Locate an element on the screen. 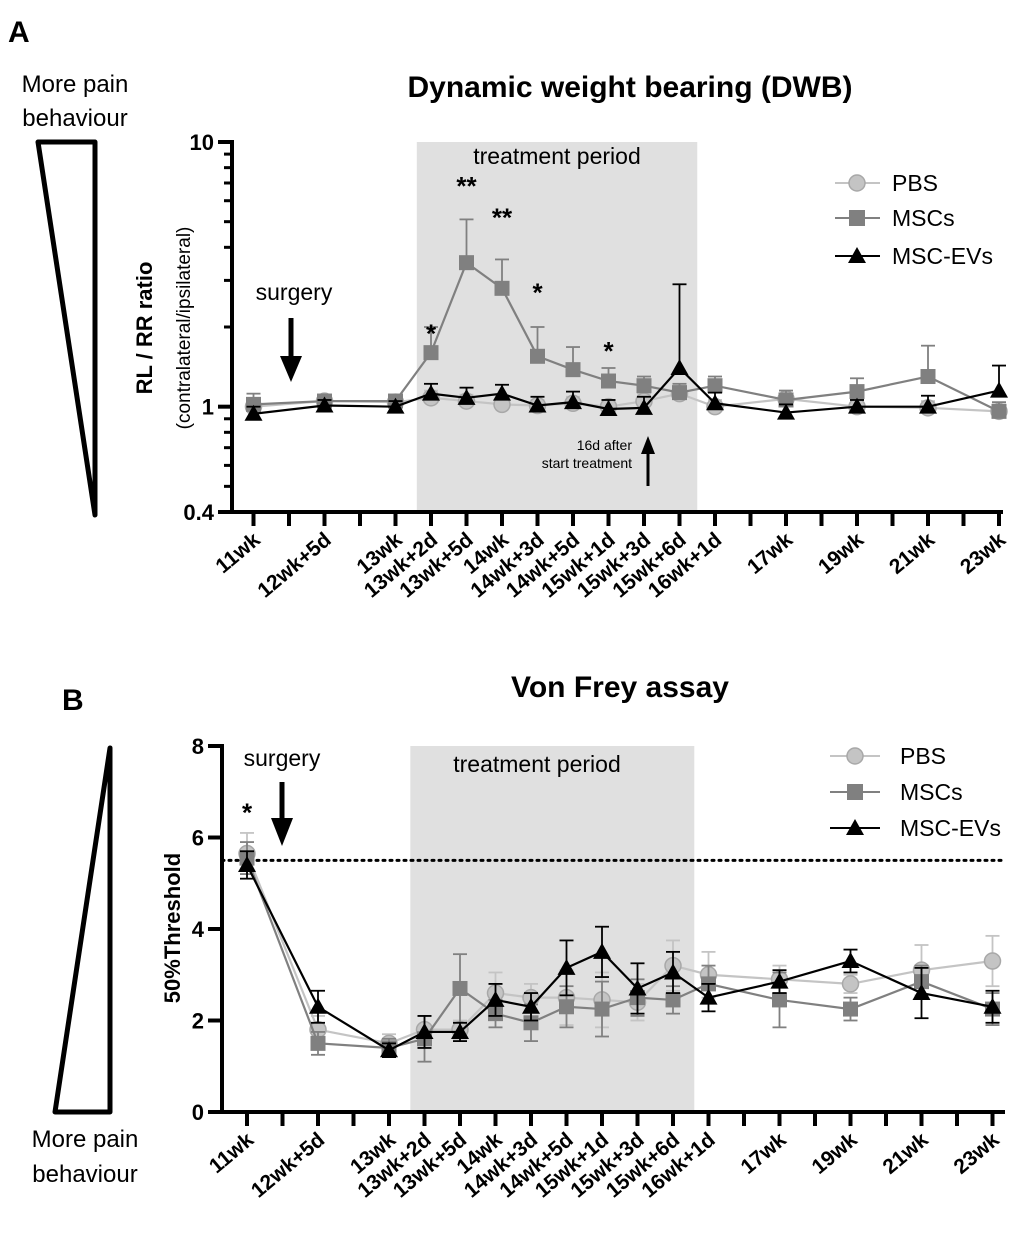 This screenshot has height=1234, width=1022. panel-a-title: Dynamic weight bearing (DWB) is located at coordinates (629, 87).